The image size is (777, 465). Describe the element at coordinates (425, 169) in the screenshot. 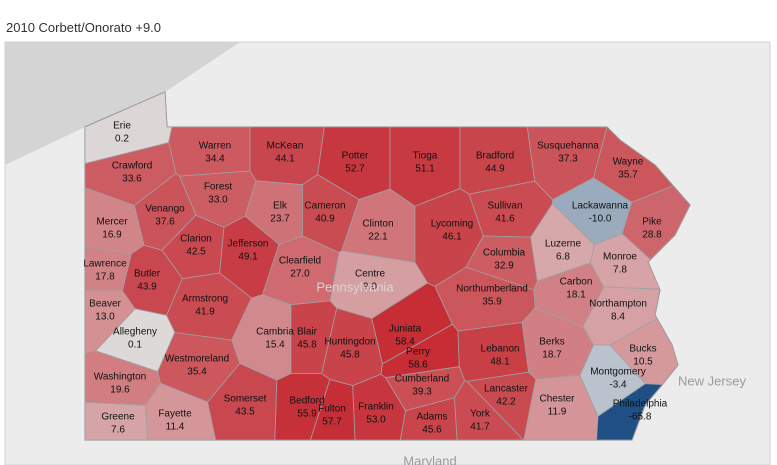

I see `county-value: 51.1` at that location.